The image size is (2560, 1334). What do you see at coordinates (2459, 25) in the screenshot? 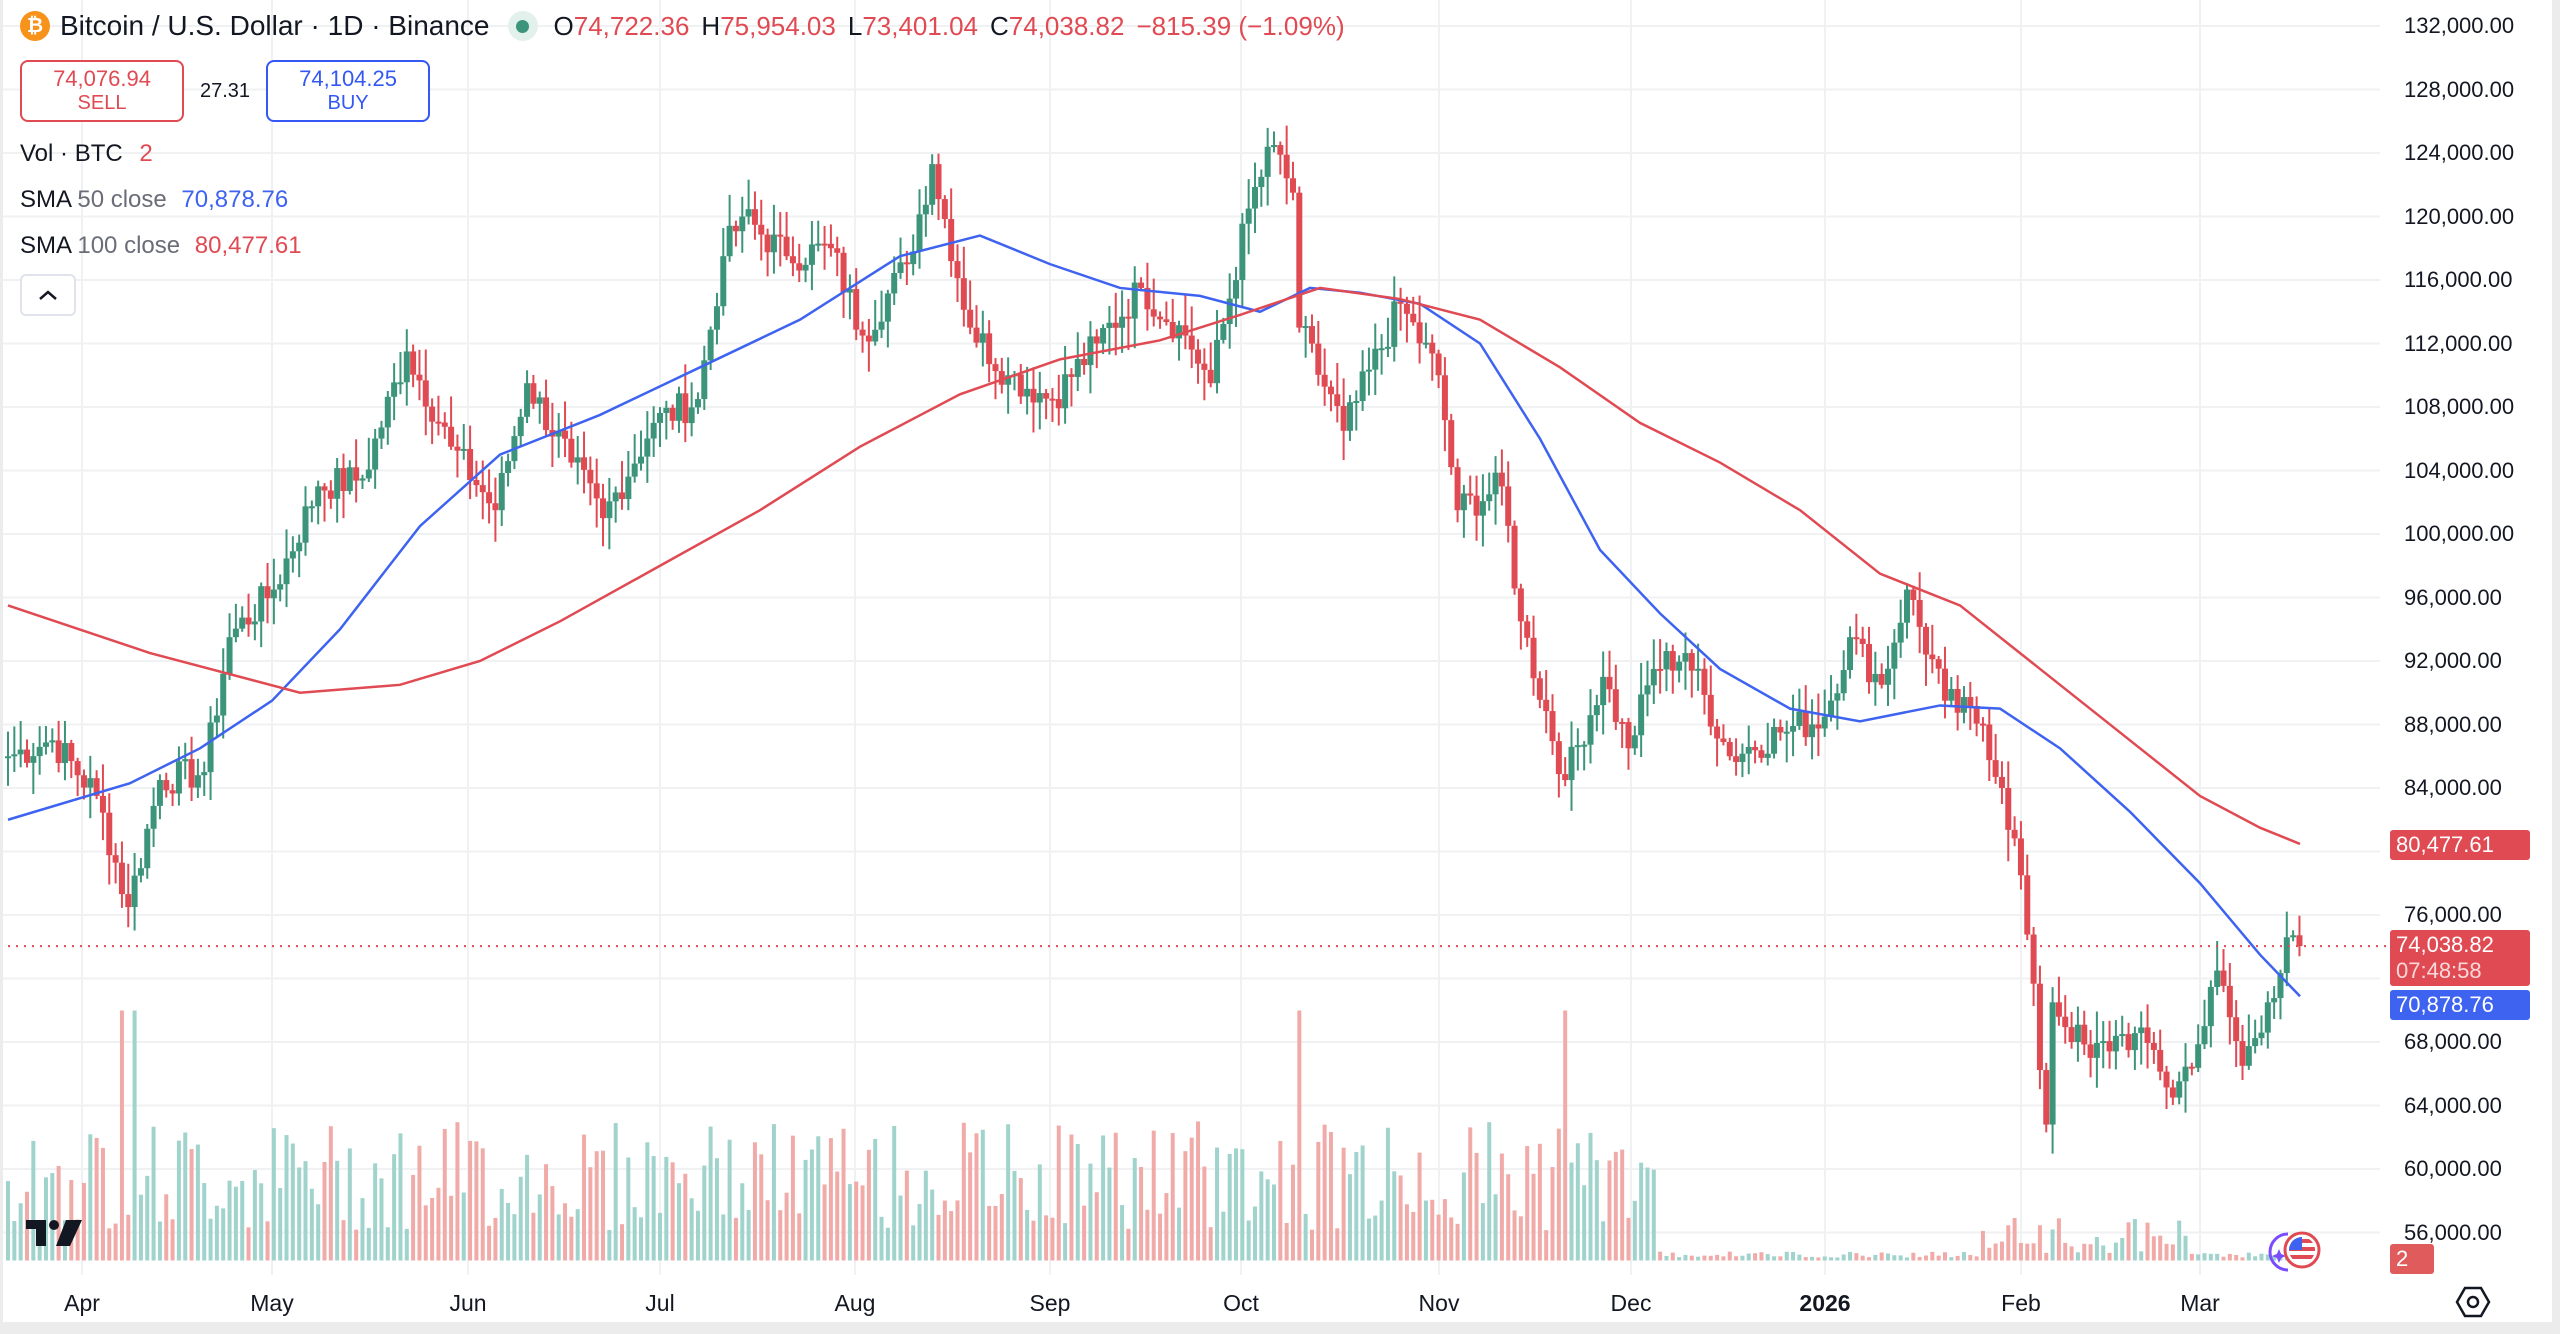
I see `price-tick-label: 132,000.00` at bounding box center [2459, 25].